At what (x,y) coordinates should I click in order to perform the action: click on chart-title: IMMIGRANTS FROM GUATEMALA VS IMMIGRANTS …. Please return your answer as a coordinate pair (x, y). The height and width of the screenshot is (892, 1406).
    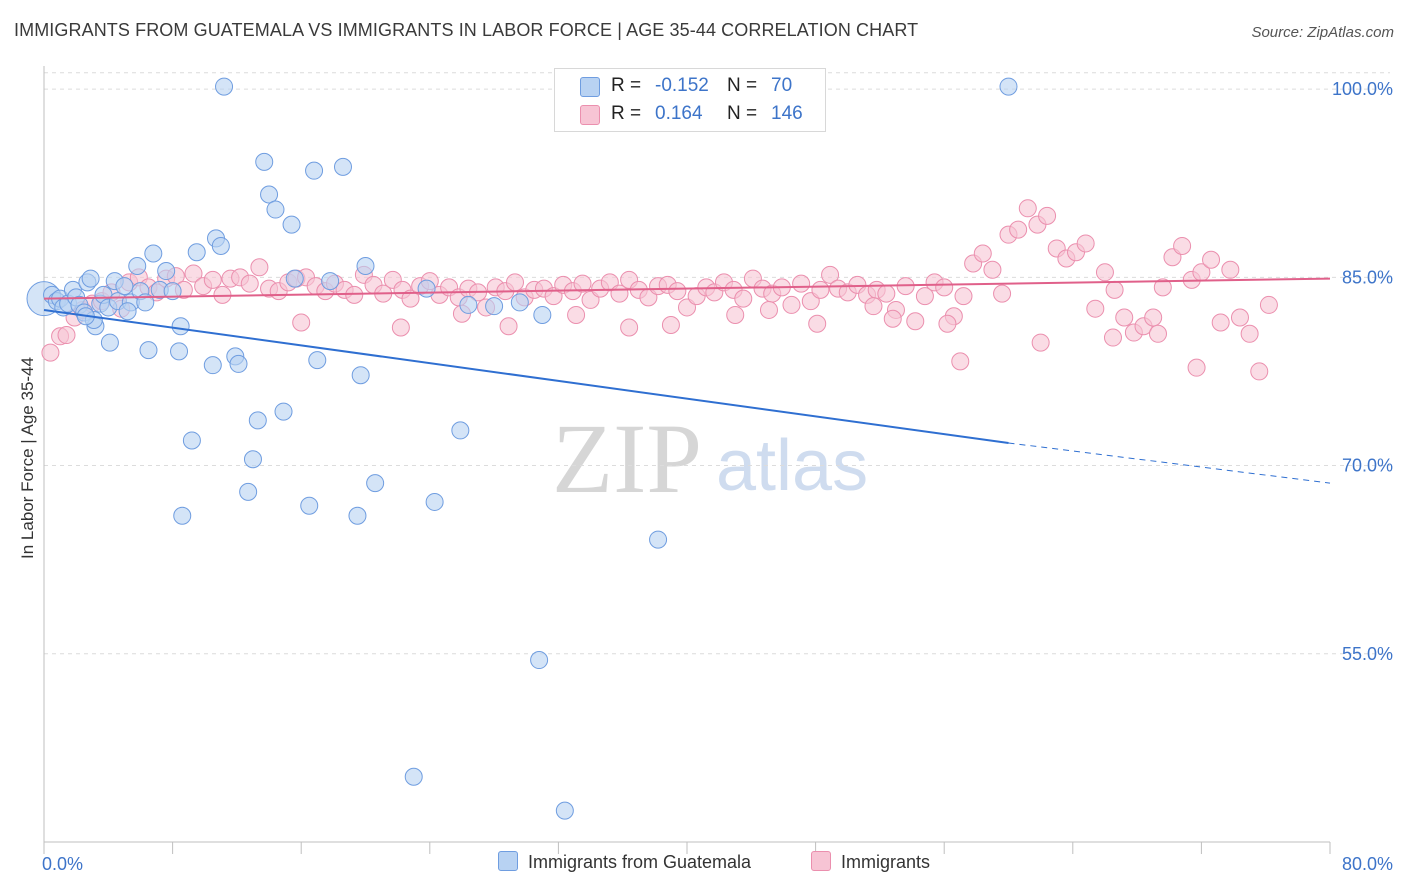
    Looking at the image, I should click on (466, 30).